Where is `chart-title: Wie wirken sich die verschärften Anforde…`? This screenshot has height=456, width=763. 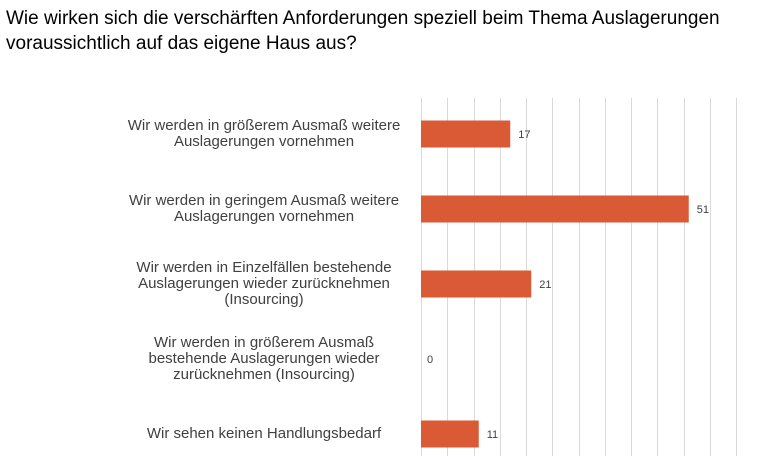 chart-title: Wie wirken sich die verschärften Anforde… is located at coordinates (363, 31).